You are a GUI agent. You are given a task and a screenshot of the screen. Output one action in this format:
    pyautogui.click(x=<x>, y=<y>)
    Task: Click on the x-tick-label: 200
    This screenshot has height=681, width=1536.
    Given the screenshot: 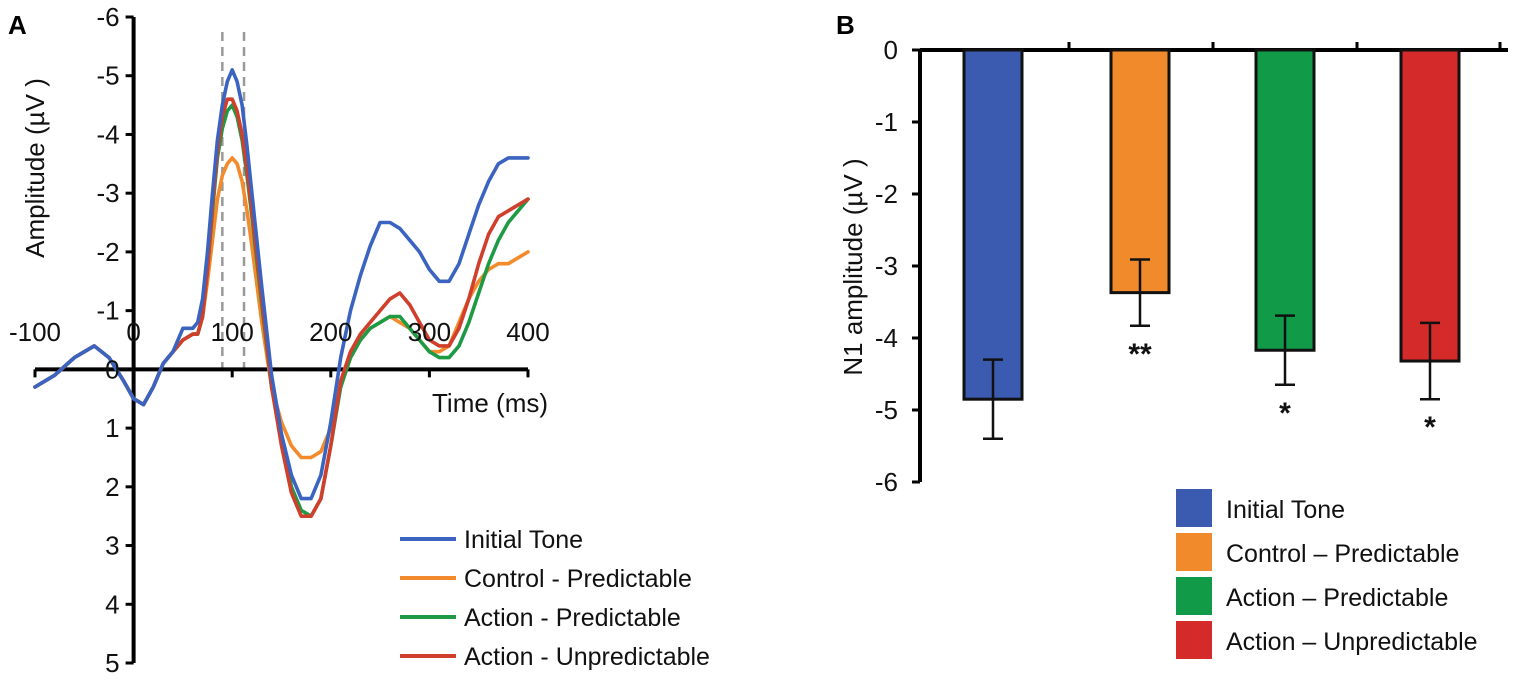 What is the action you would take?
    pyautogui.click(x=330, y=332)
    